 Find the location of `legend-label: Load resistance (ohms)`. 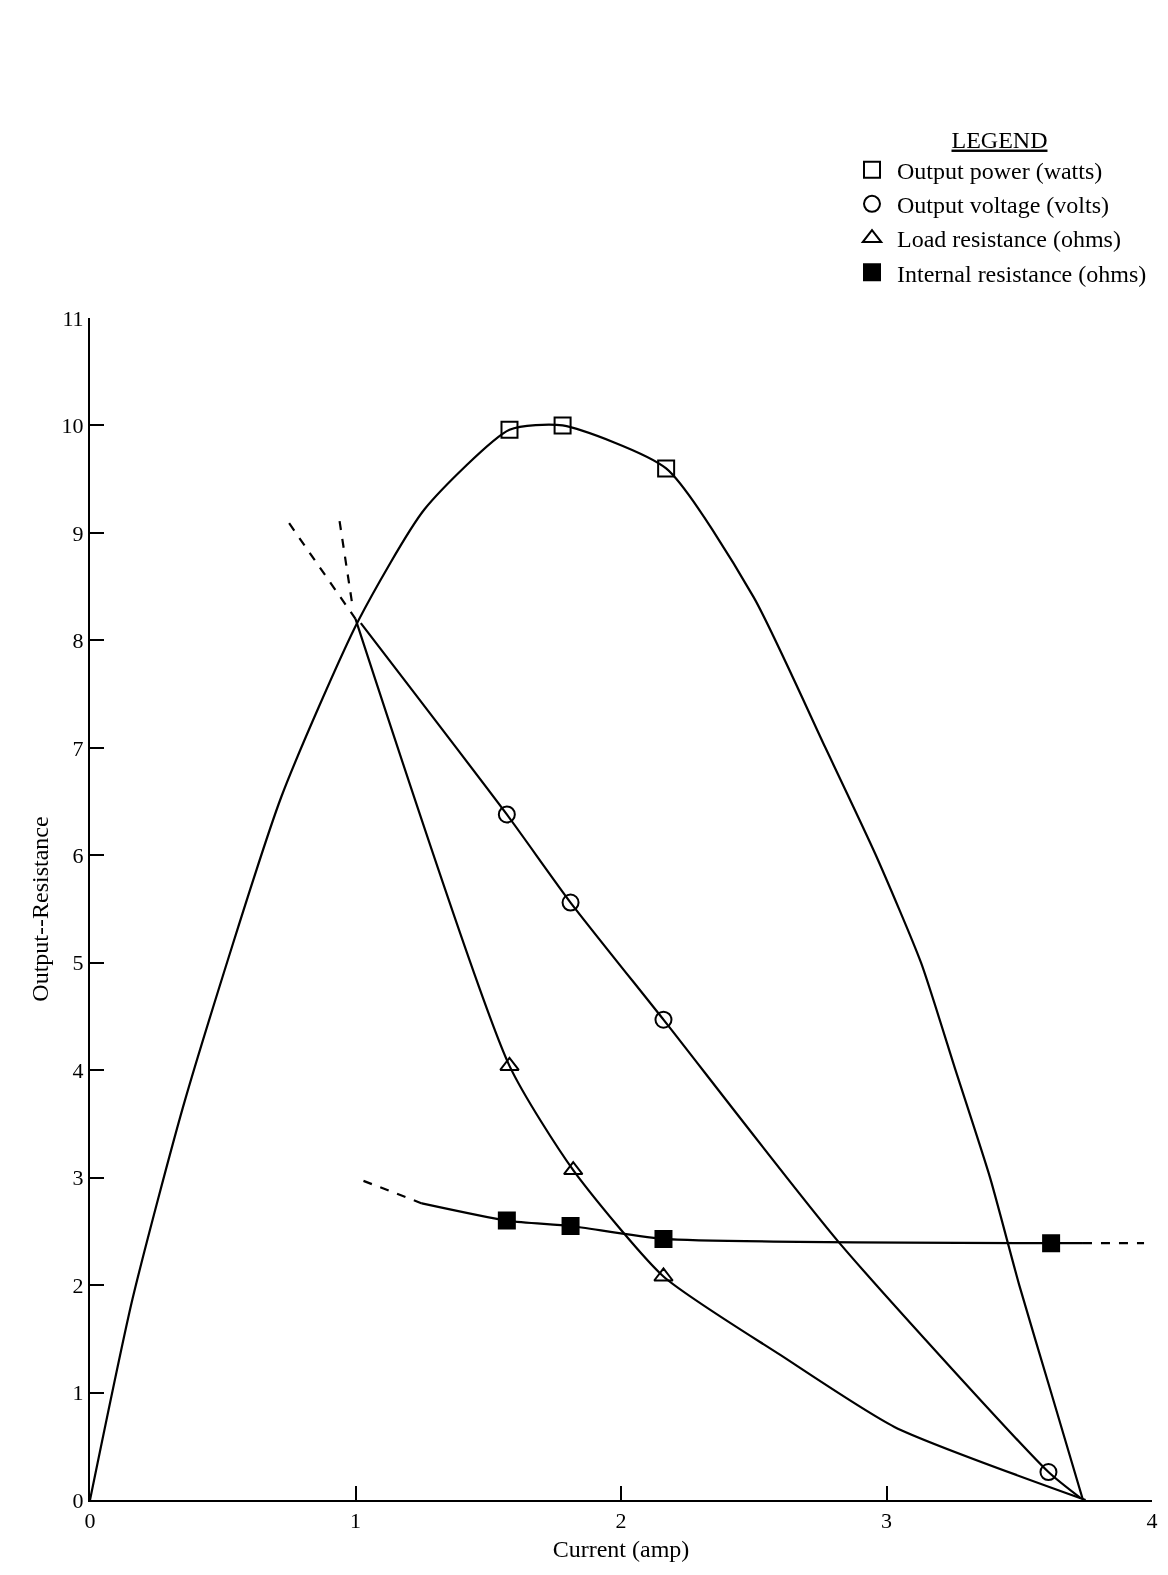

legend-label: Load resistance (ohms) is located at coordinates (1009, 239).